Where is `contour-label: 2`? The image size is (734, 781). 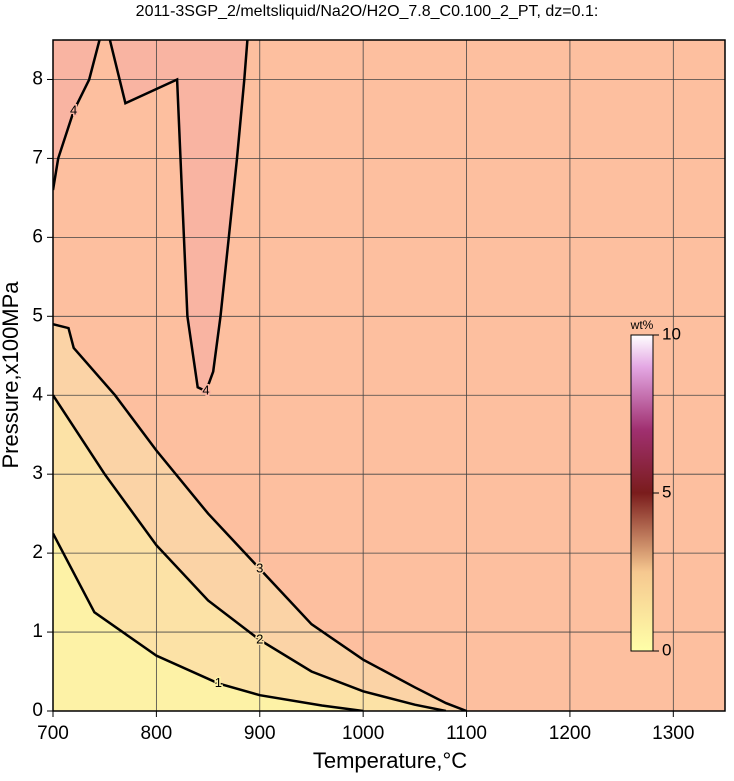
contour-label: 2 is located at coordinates (259, 638).